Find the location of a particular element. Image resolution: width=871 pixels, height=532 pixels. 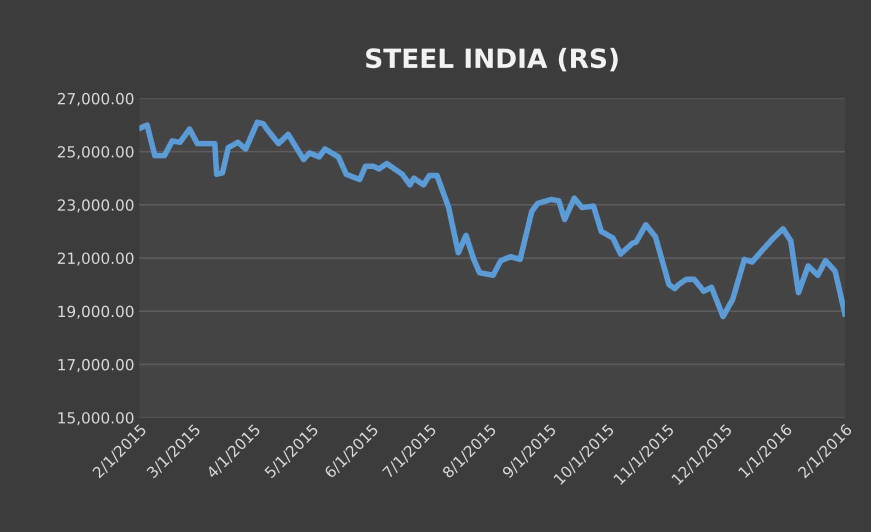

y-tick-label: 15,000.00 is located at coordinates (96, 419).